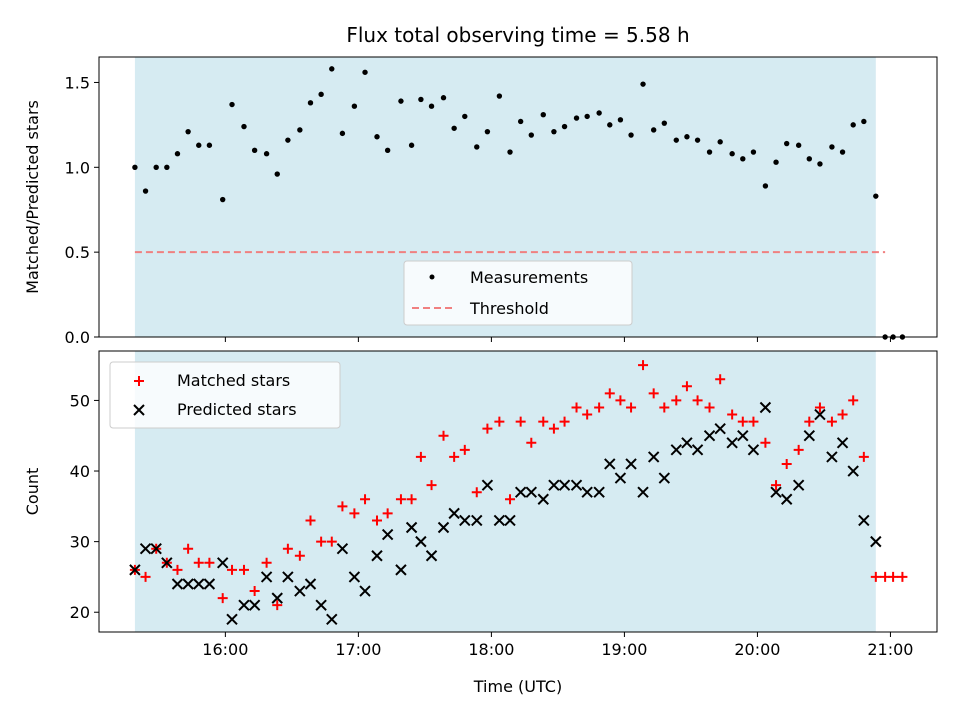  I want to click on top-y-tick-label: 0.0, so click(77, 337).